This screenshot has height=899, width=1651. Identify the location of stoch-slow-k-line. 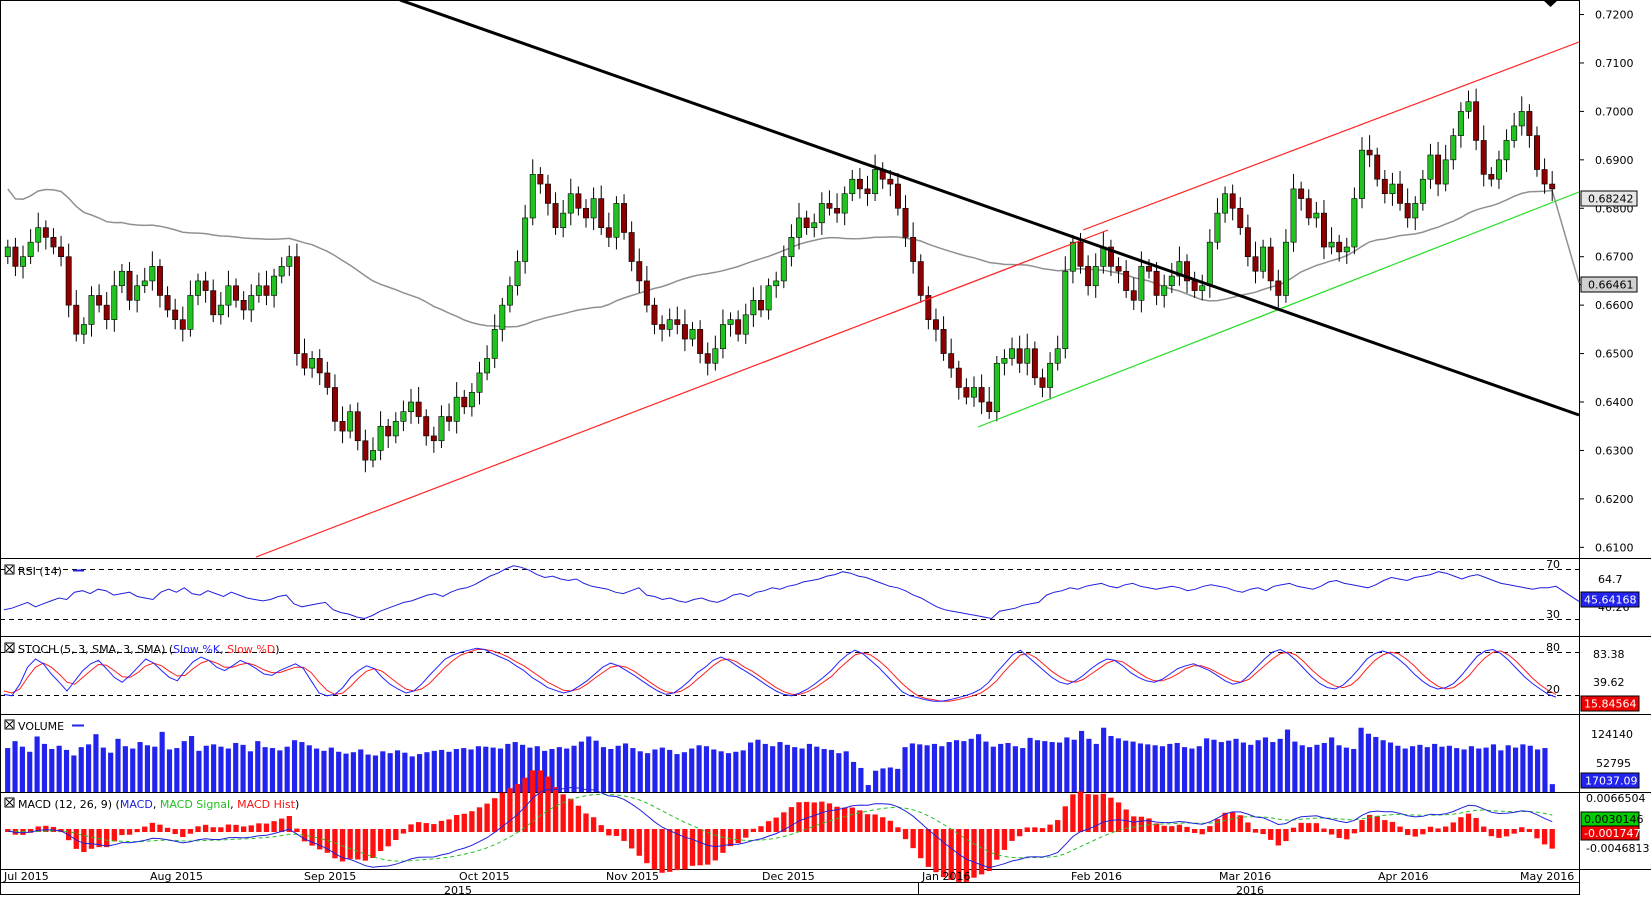
(780, 674).